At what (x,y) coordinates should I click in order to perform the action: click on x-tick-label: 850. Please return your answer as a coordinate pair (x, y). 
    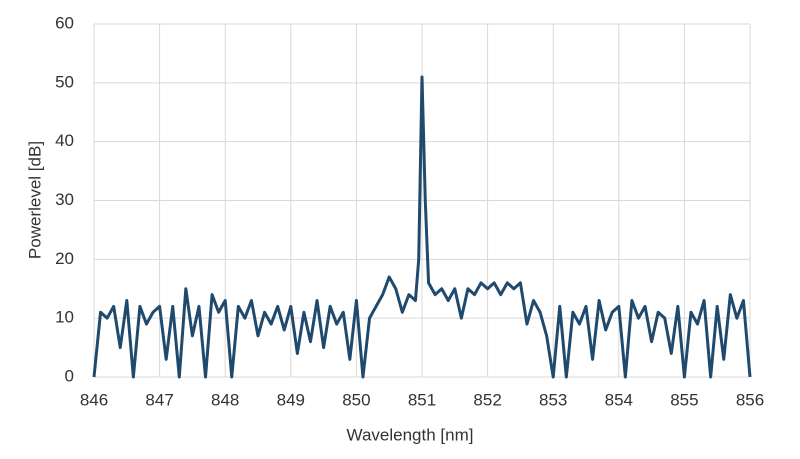
    Looking at the image, I should click on (356, 399).